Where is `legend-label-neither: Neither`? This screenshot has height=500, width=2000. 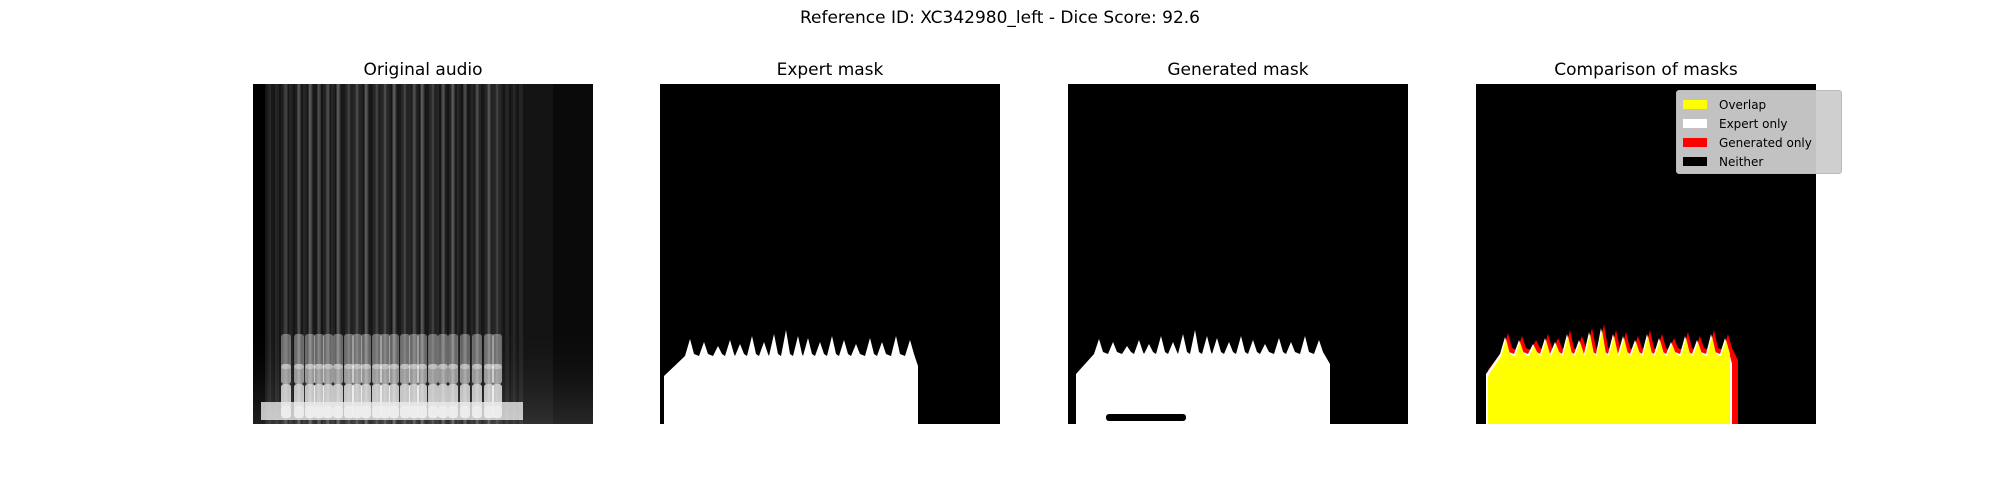
legend-label-neither: Neither is located at coordinates (1741, 161).